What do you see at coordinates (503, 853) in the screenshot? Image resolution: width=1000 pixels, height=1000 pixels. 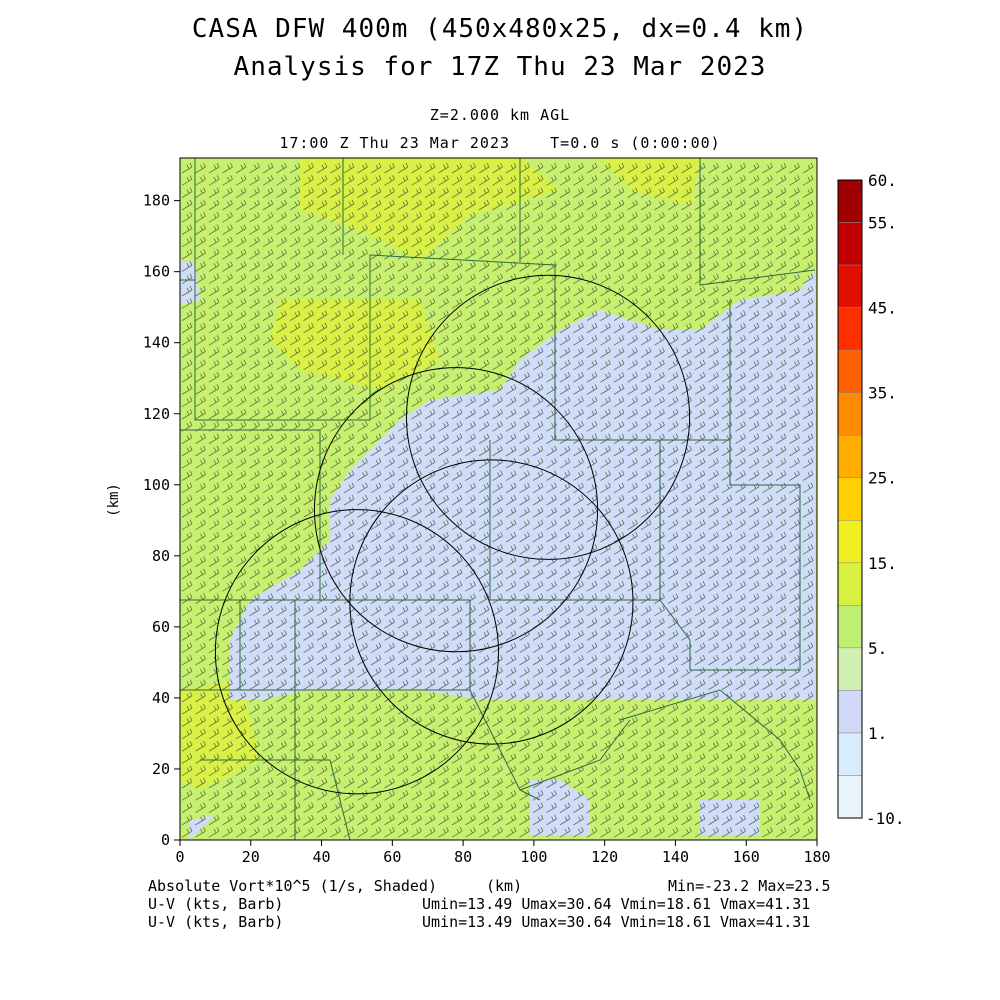 I see `x-axis: 0 20 40 60 80 100 120 140 160 180` at bounding box center [503, 853].